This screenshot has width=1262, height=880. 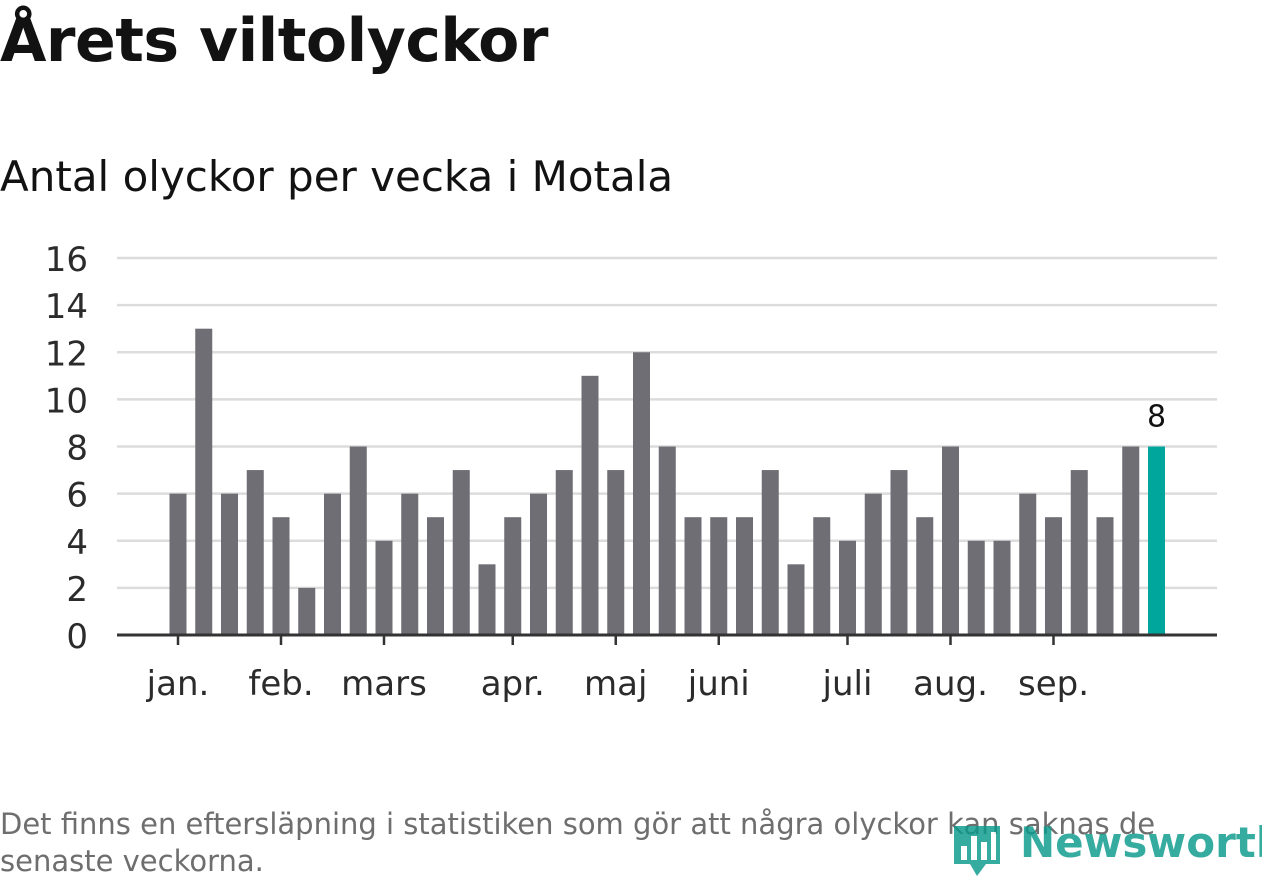 I want to click on y-tick-label: 8, so click(x=77, y=449).